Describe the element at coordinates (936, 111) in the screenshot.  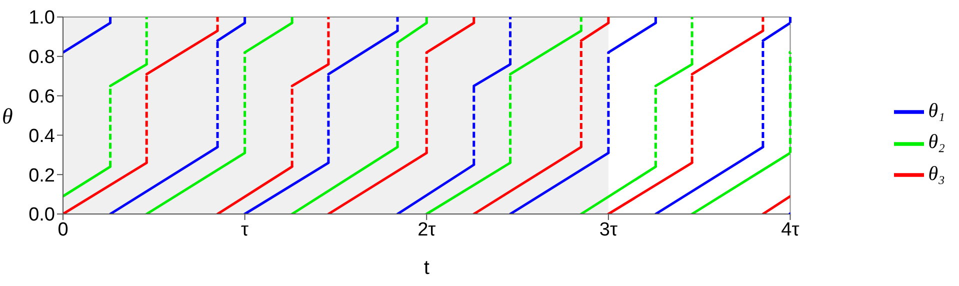
I see `legend-label: θ₁` at that location.